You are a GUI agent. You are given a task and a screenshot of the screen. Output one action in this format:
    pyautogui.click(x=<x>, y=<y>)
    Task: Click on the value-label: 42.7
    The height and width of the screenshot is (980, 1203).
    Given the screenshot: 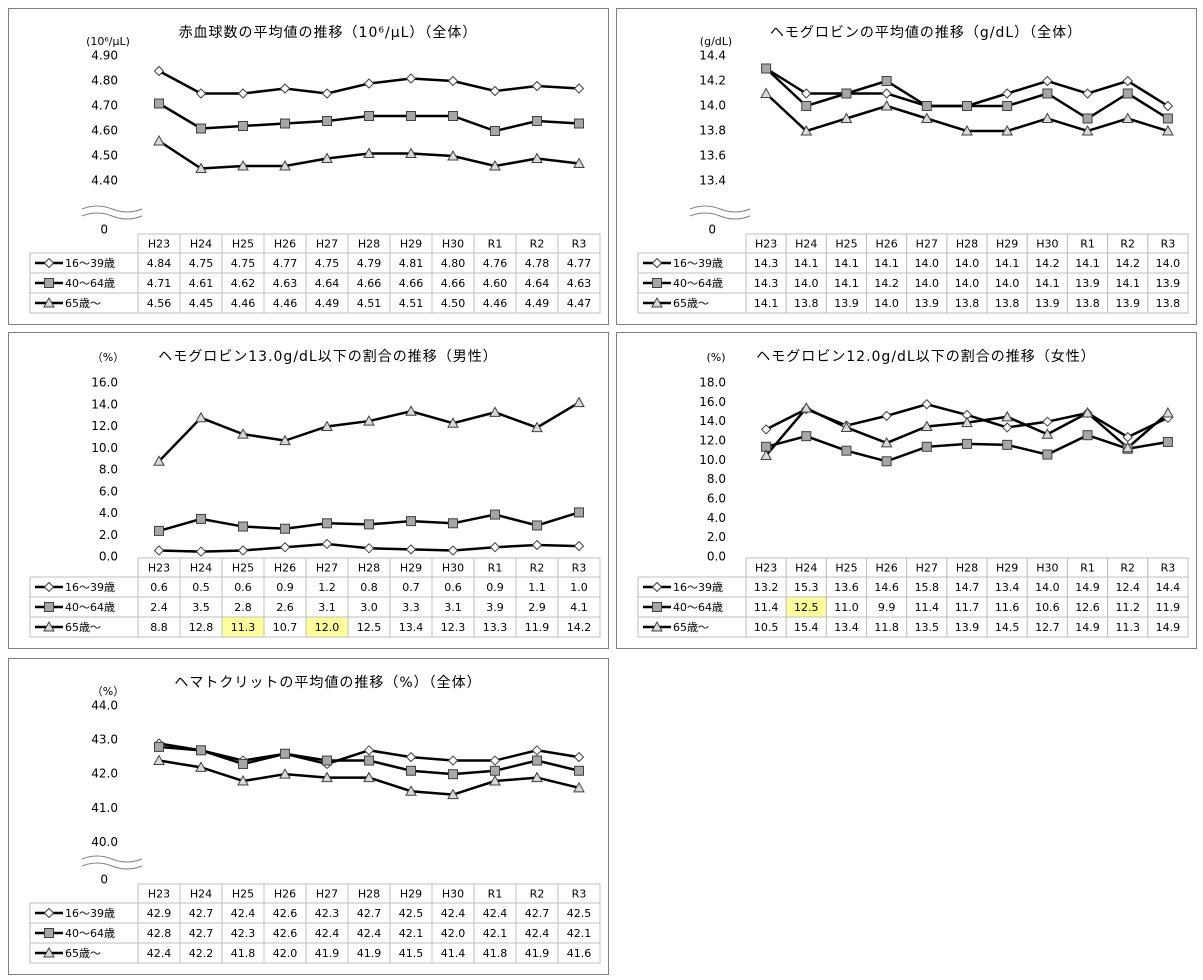 What is the action you would take?
    pyautogui.click(x=201, y=933)
    